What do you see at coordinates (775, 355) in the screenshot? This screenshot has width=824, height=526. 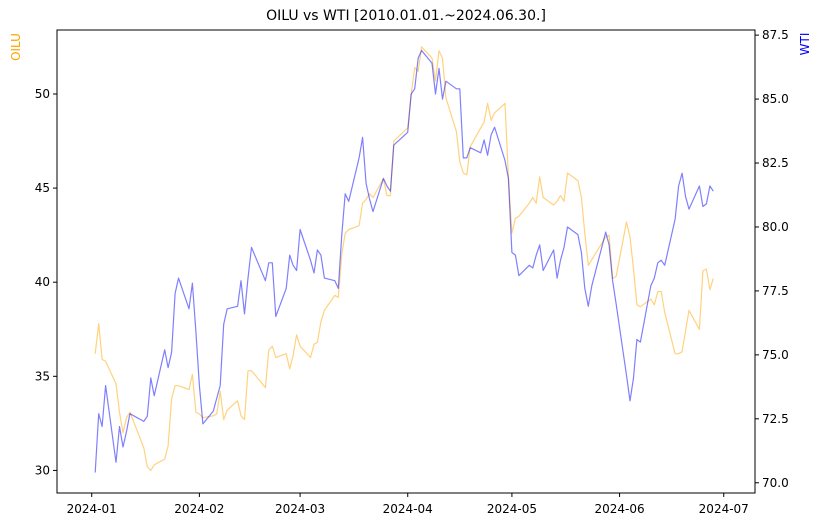 I see `right-tick-label: 75.0` at bounding box center [775, 355].